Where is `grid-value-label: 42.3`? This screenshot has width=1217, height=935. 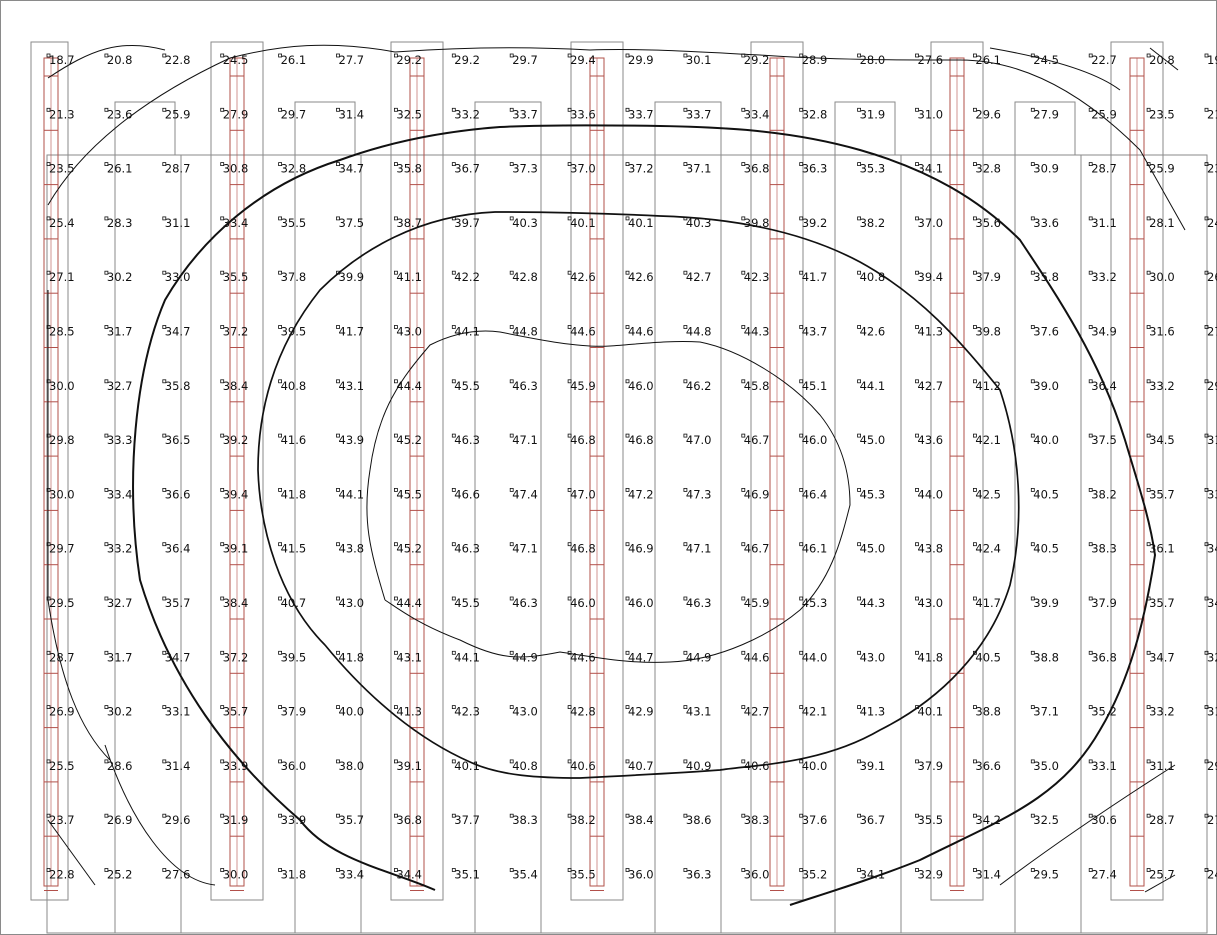 grid-value-label: 42.3 is located at coordinates (757, 277).